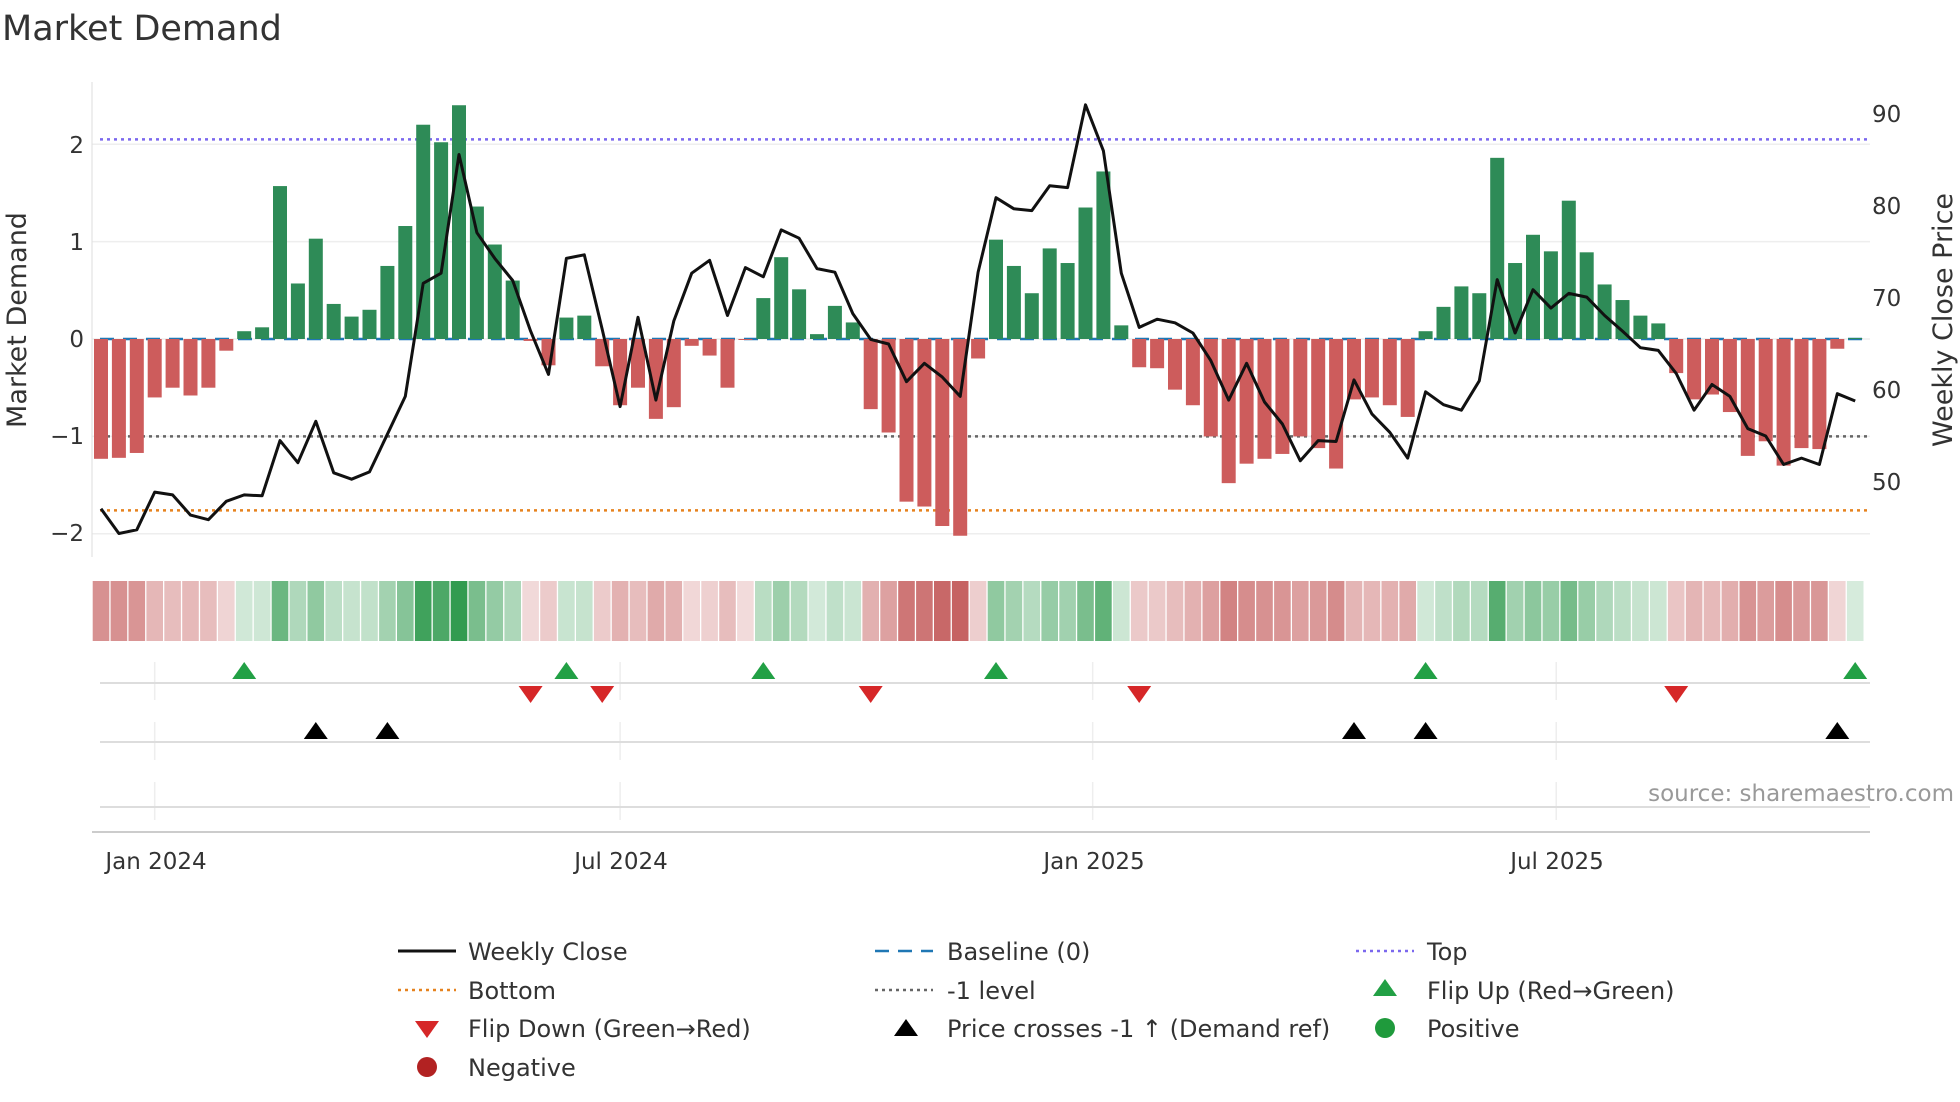 This screenshot has height=1102, width=1960. I want to click on x-tick: Jan 2024, so click(154, 862).